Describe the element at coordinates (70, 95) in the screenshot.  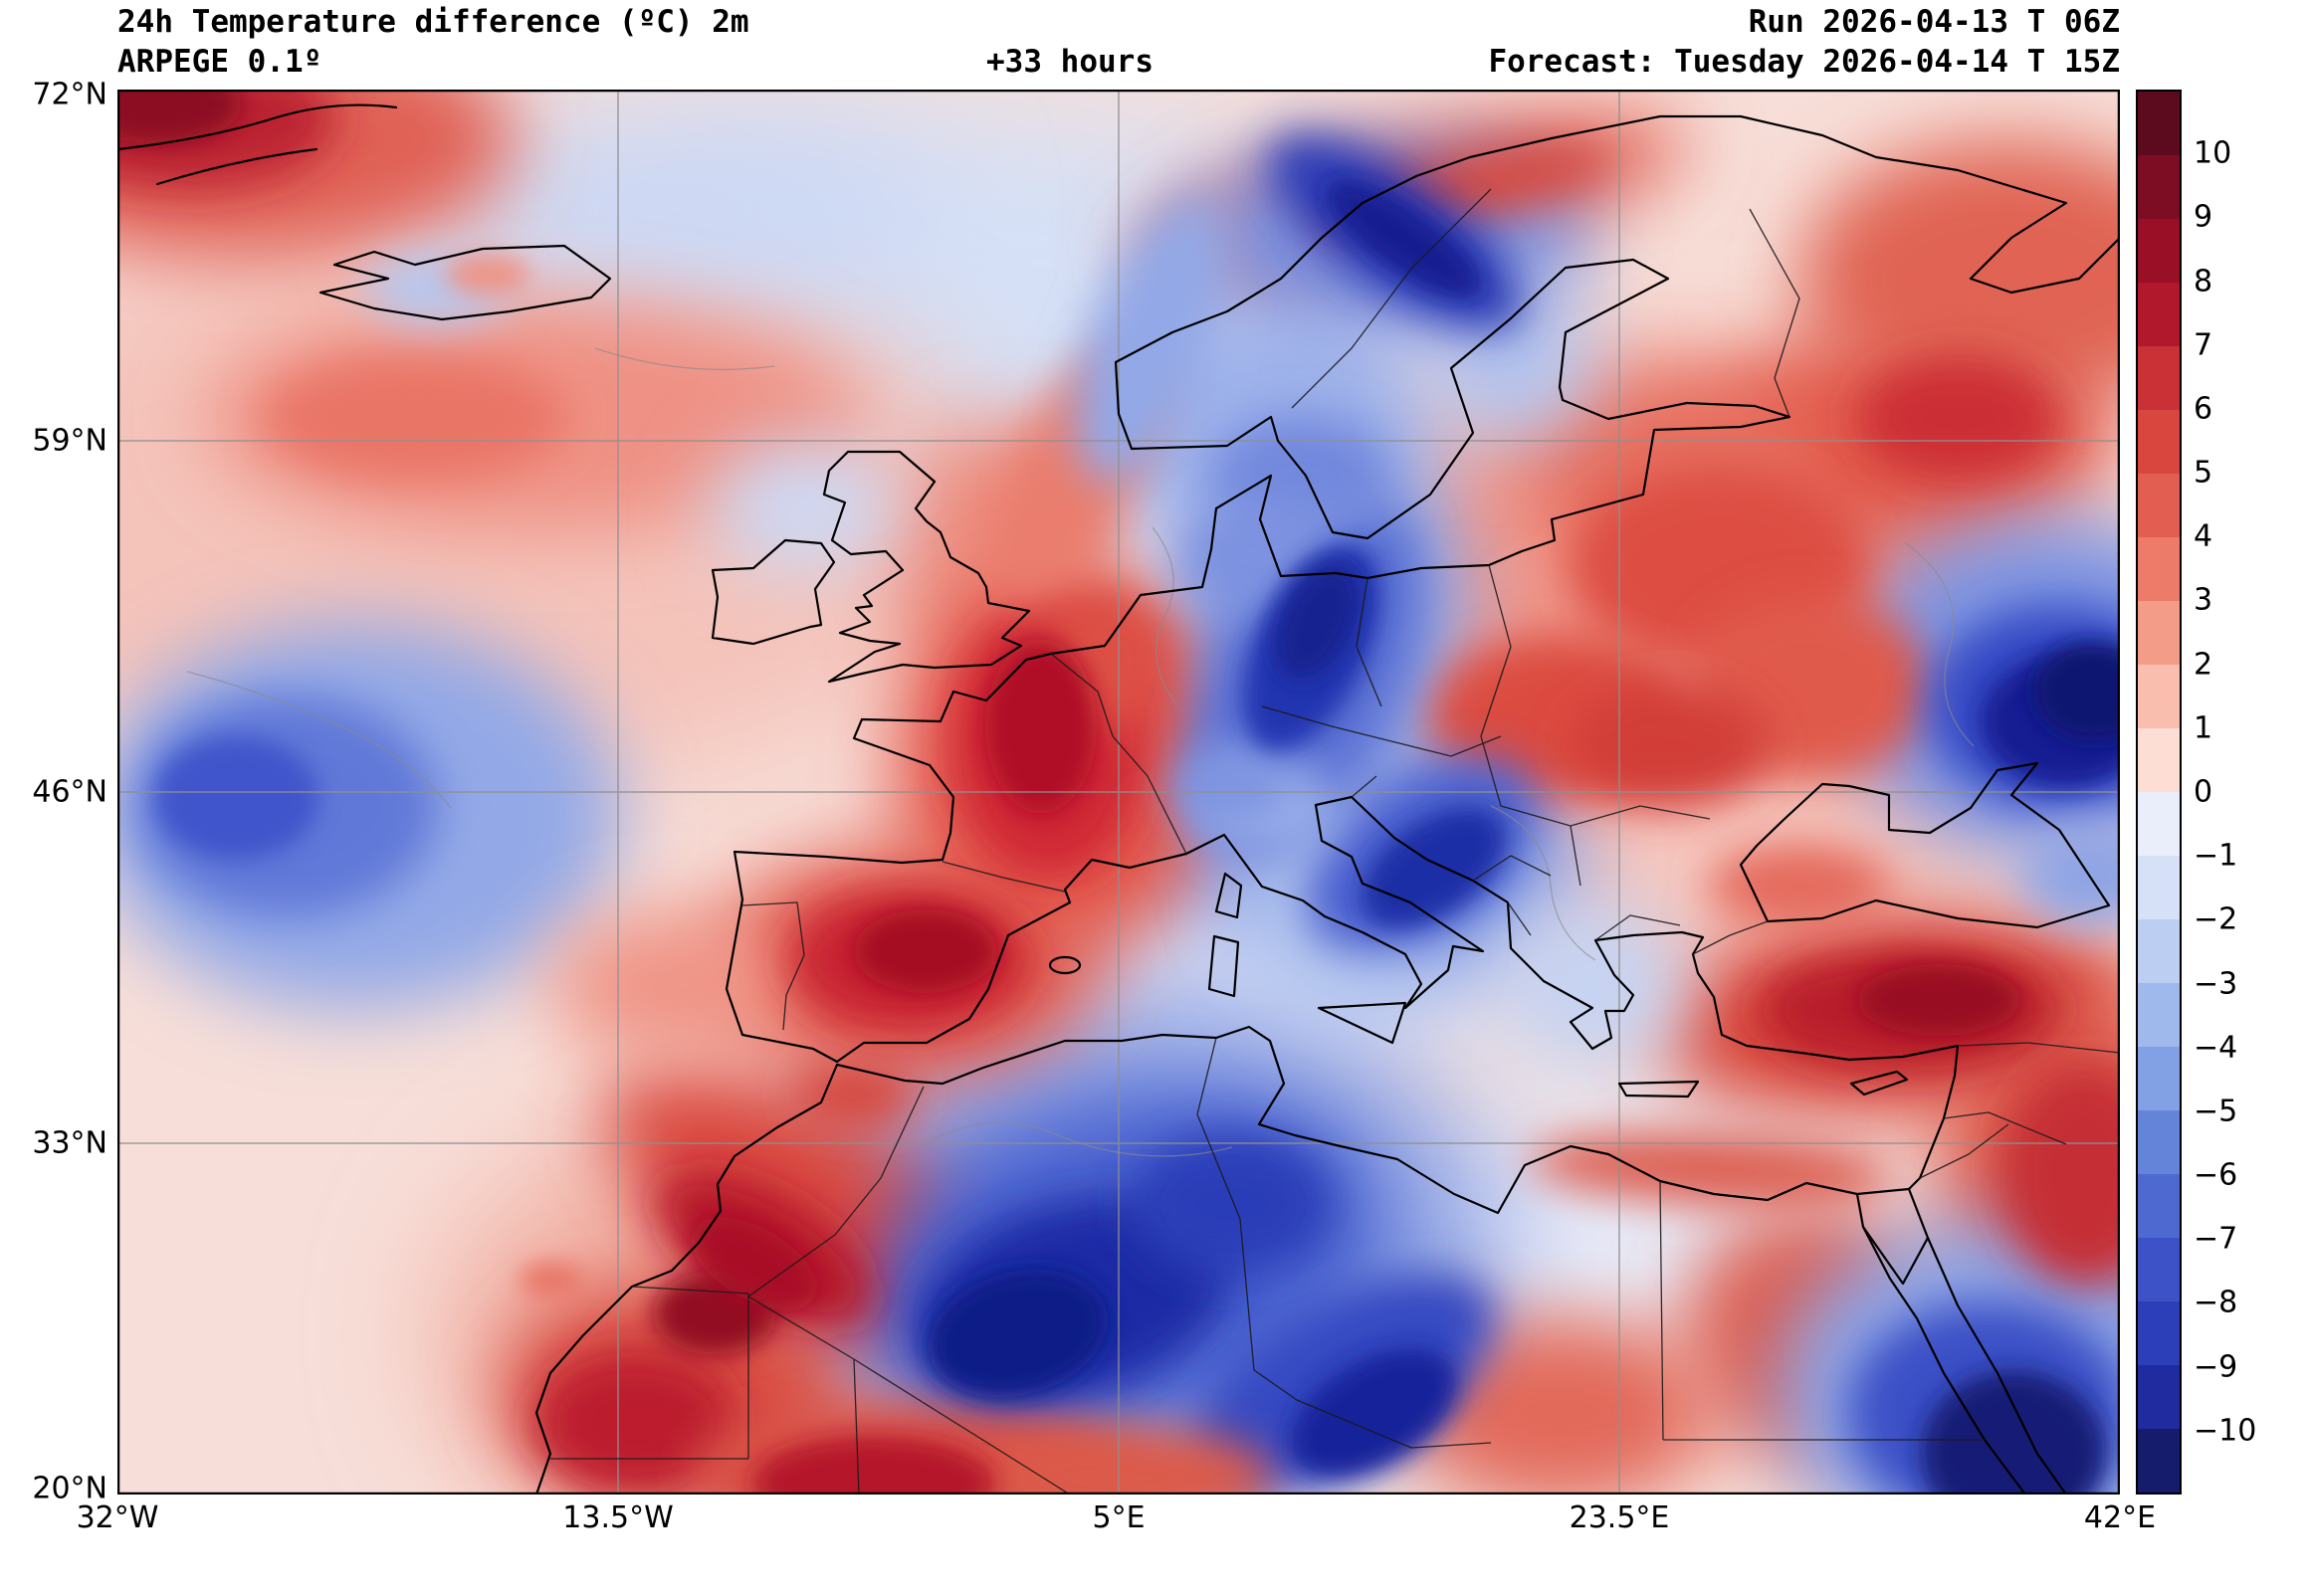
I see `lat-tick-label: 72°N` at that location.